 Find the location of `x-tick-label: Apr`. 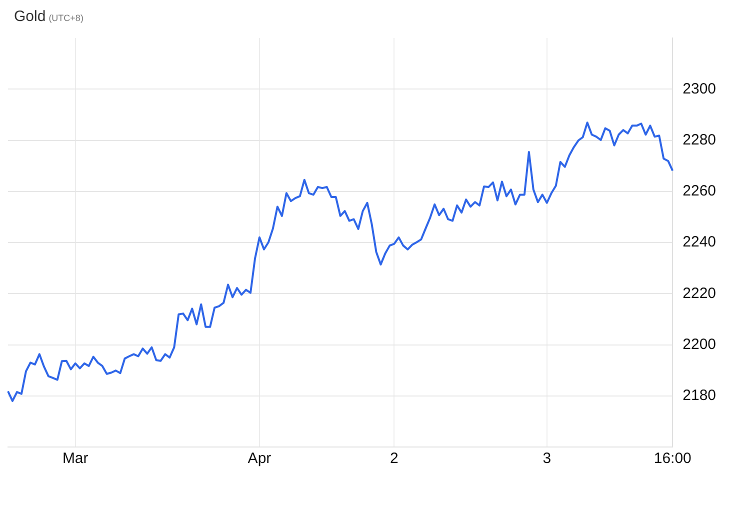

x-tick-label: Apr is located at coordinates (260, 459).